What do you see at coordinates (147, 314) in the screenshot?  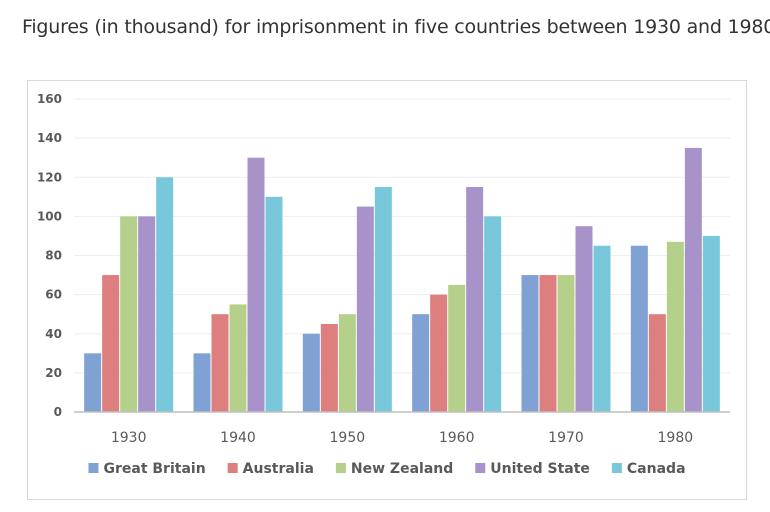 I see `bar-united-state-1930` at bounding box center [147, 314].